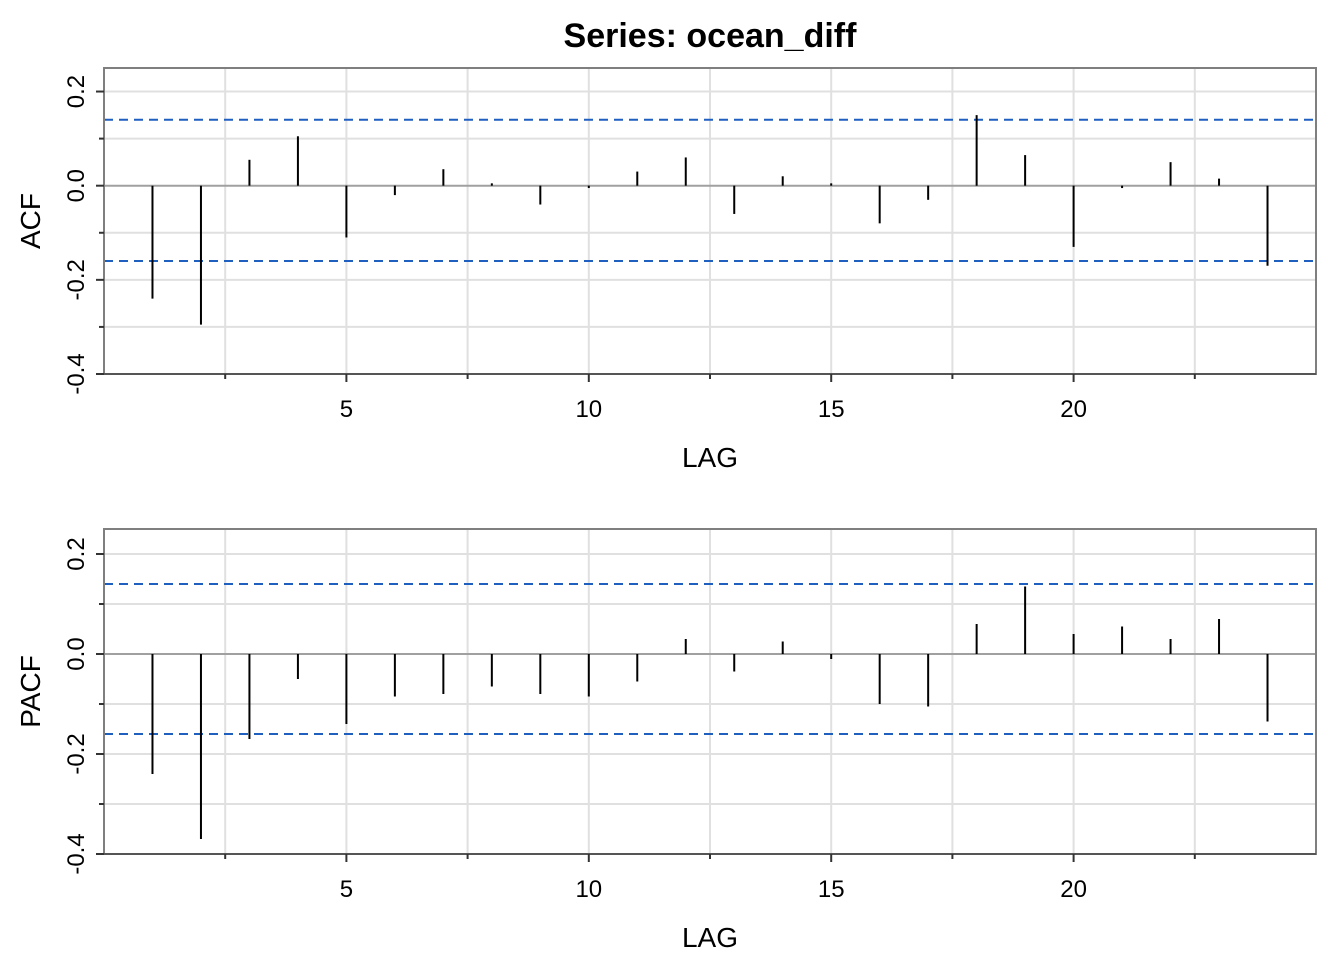 The width and height of the screenshot is (1344, 960). Describe the element at coordinates (711, 36) in the screenshot. I see `figure-title: Series: ocean_diff` at that location.